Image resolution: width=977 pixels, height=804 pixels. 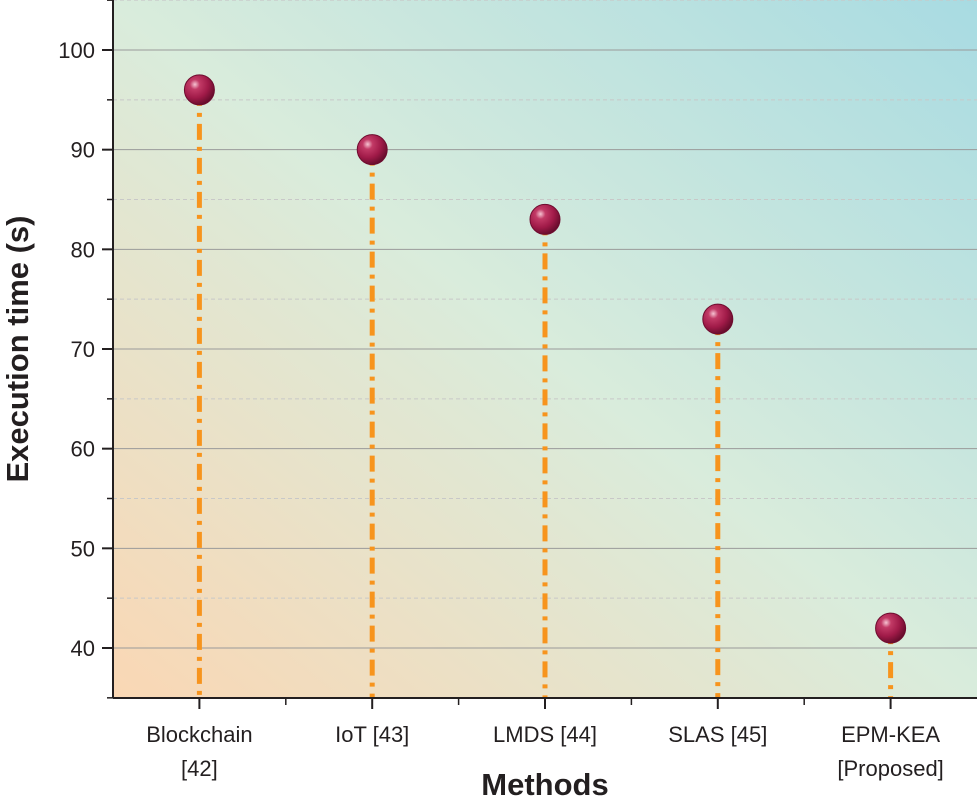 I want to click on x-tick-label: IoT [43], so click(x=372, y=734).